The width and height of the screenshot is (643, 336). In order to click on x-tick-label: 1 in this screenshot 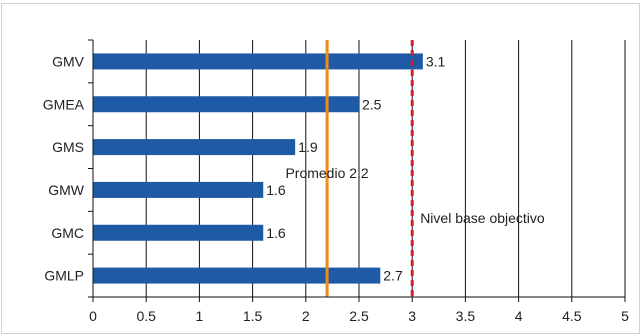, I will do `click(200, 316)`.